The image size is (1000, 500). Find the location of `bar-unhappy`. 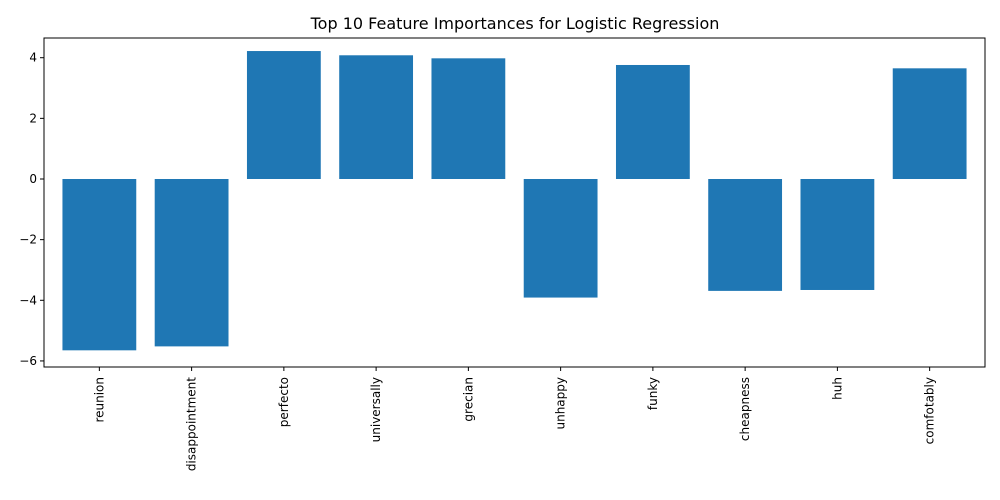

bar-unhappy is located at coordinates (560, 238).